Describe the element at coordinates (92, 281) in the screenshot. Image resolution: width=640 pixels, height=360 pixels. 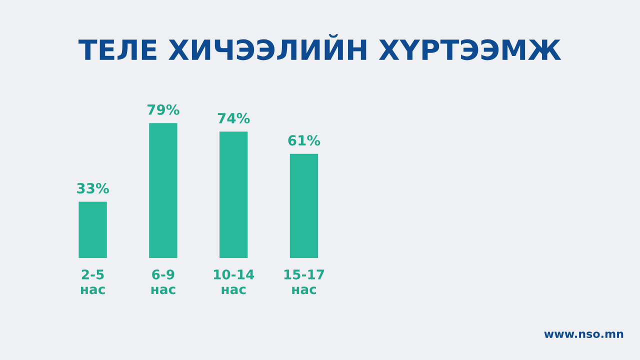
I see `x-tick-label: 2-5 нас` at that location.